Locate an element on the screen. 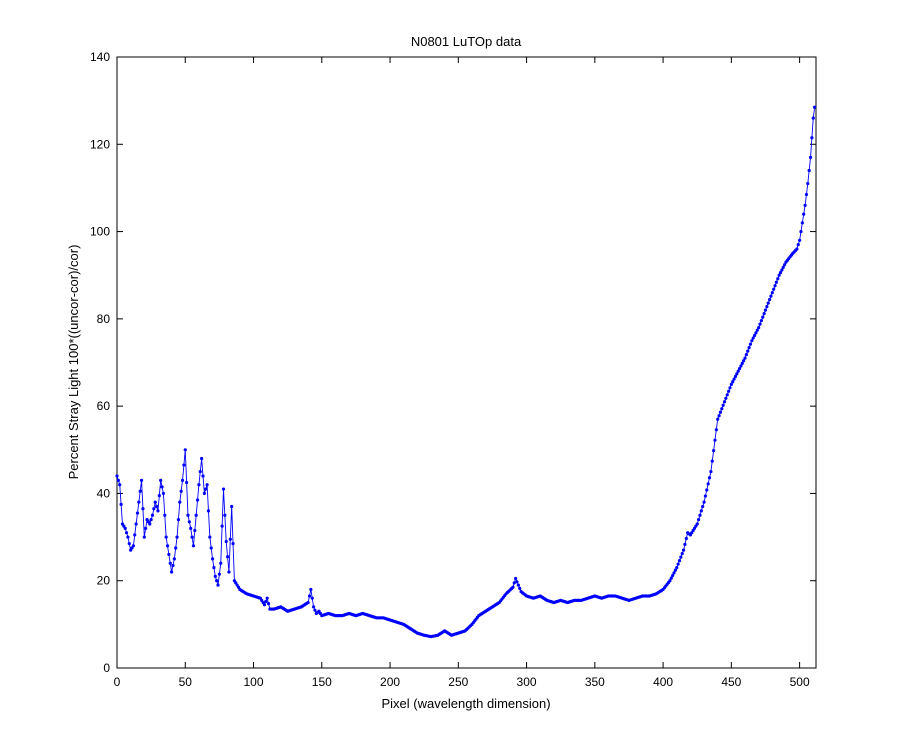 The height and width of the screenshot is (750, 900). y-tick-label: 80 is located at coordinates (104, 319).